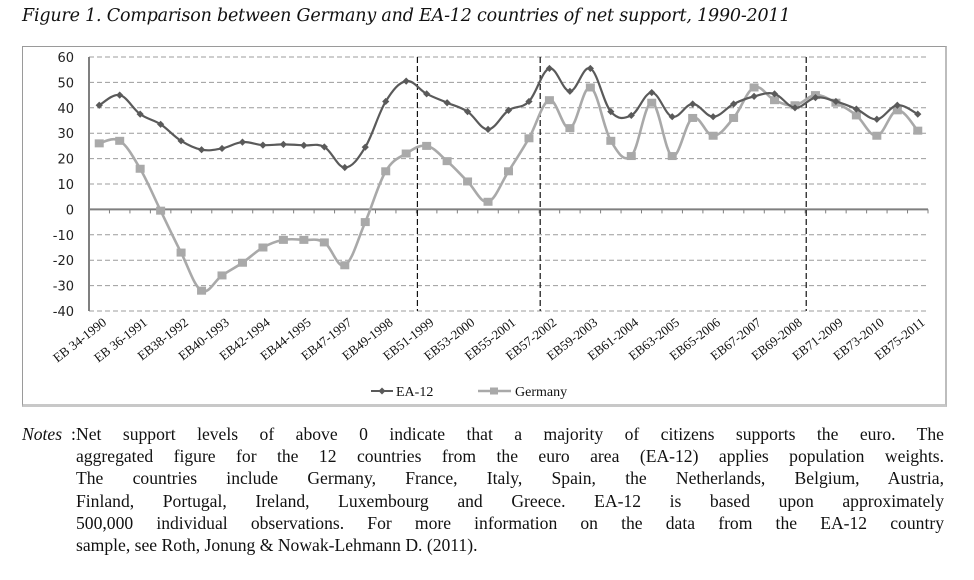  I want to click on notes-colon: :, so click(73, 434).